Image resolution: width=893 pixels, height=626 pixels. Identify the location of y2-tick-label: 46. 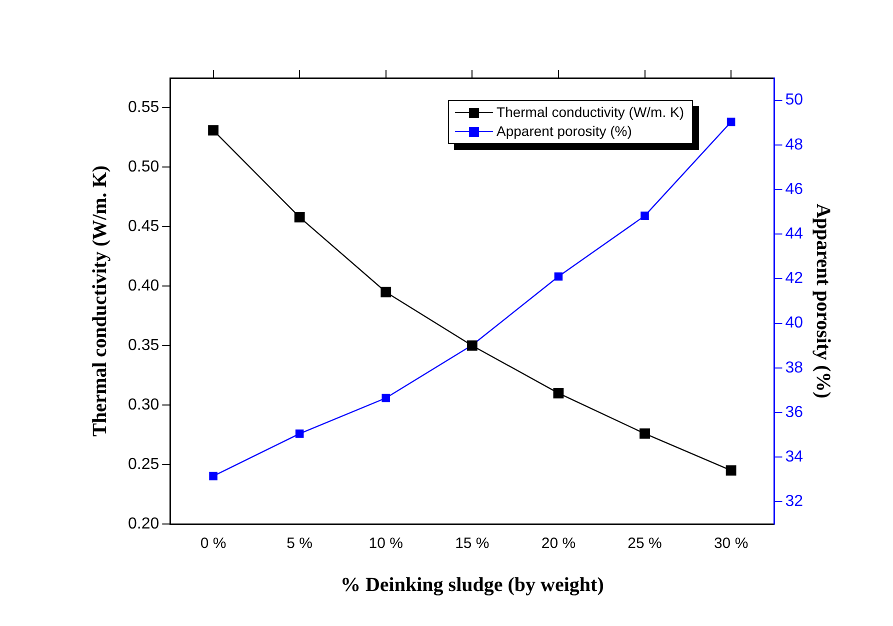
(794, 189).